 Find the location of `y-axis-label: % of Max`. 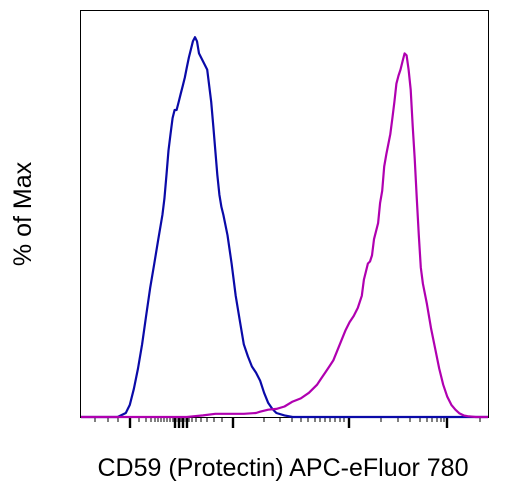

y-axis-label: % of Max is located at coordinates (23, 213).